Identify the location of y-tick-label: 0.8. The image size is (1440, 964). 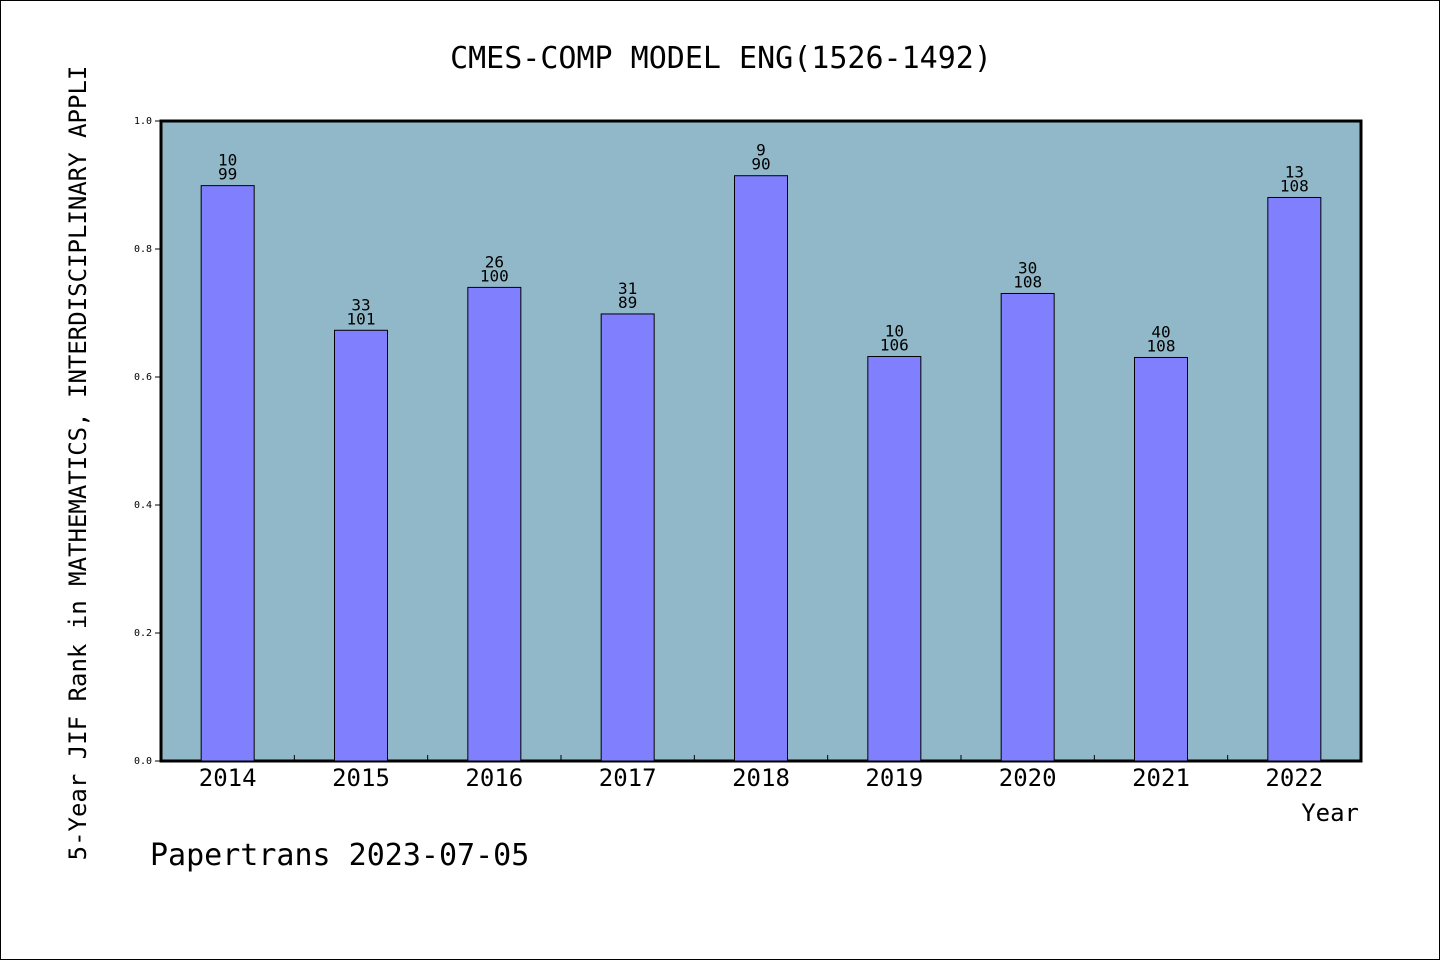
(143, 249).